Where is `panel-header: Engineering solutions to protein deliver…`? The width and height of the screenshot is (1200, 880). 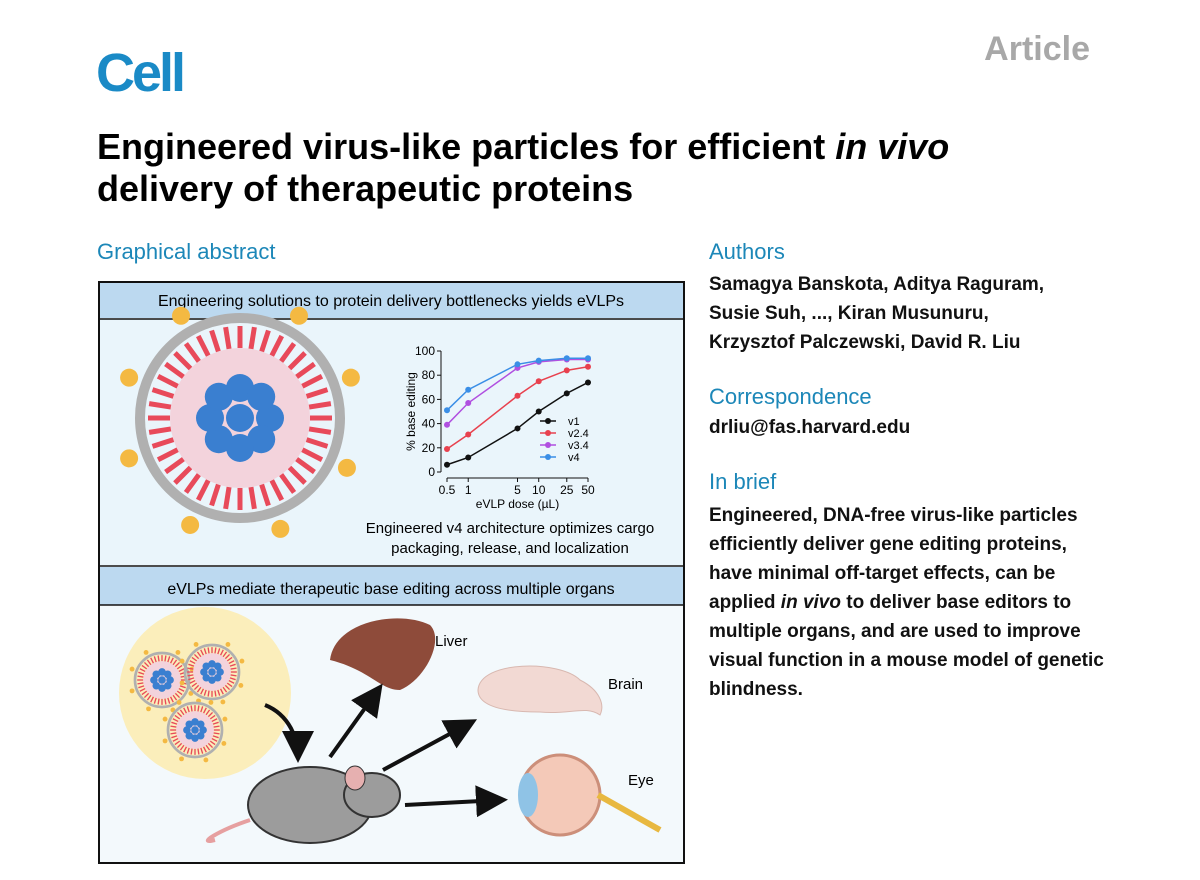 panel-header: Engineering solutions to protein deliver… is located at coordinates (391, 301).